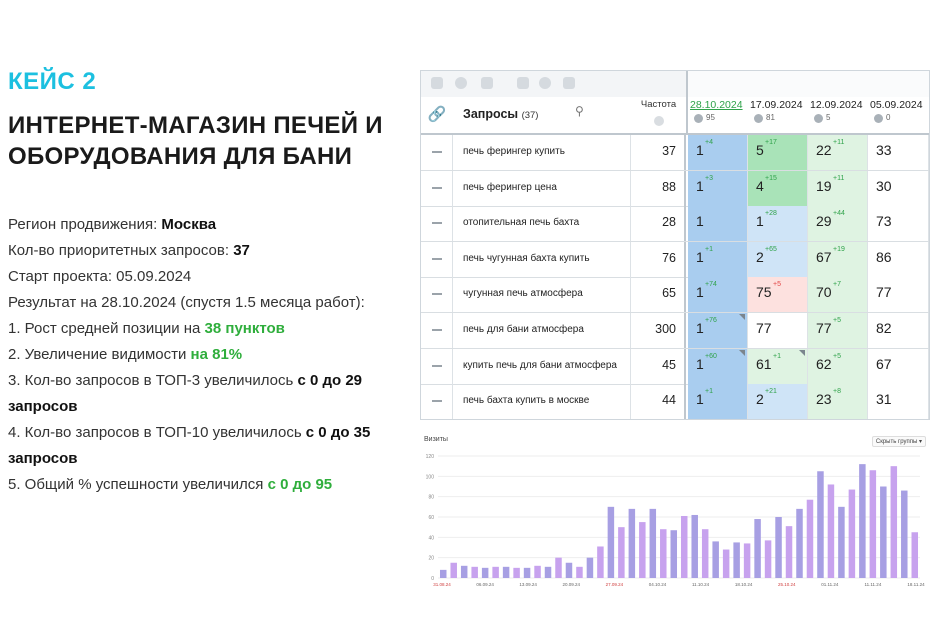 The width and height of the screenshot is (932, 622). I want to click on calendar-icon, so click(523, 83).